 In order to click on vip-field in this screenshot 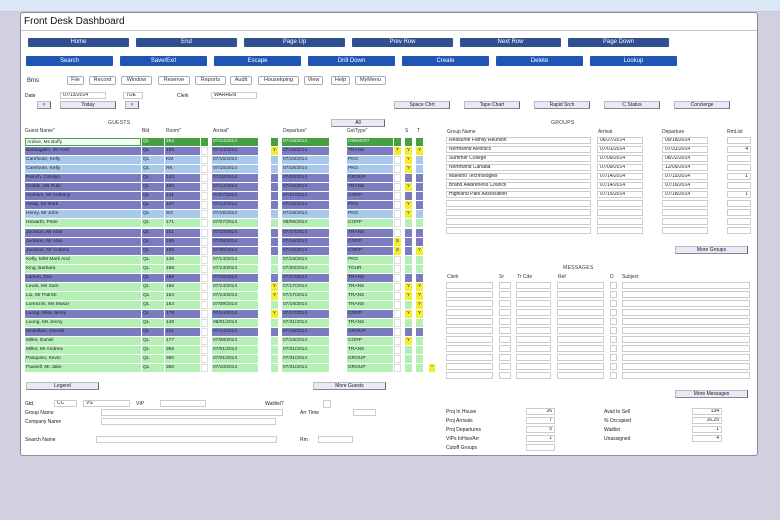, I will do `click(183, 403)`.